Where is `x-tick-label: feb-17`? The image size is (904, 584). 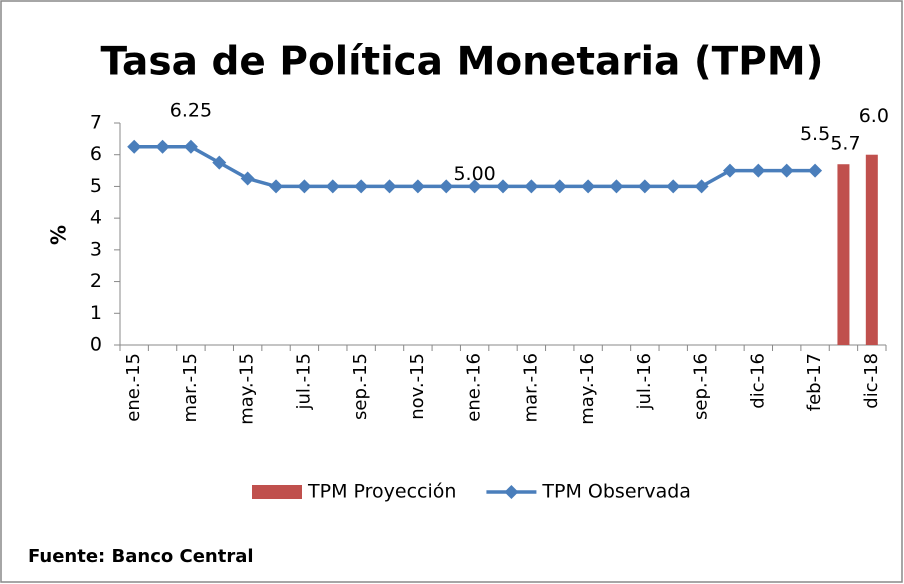
x-tick-label: feb-17 is located at coordinates (814, 382).